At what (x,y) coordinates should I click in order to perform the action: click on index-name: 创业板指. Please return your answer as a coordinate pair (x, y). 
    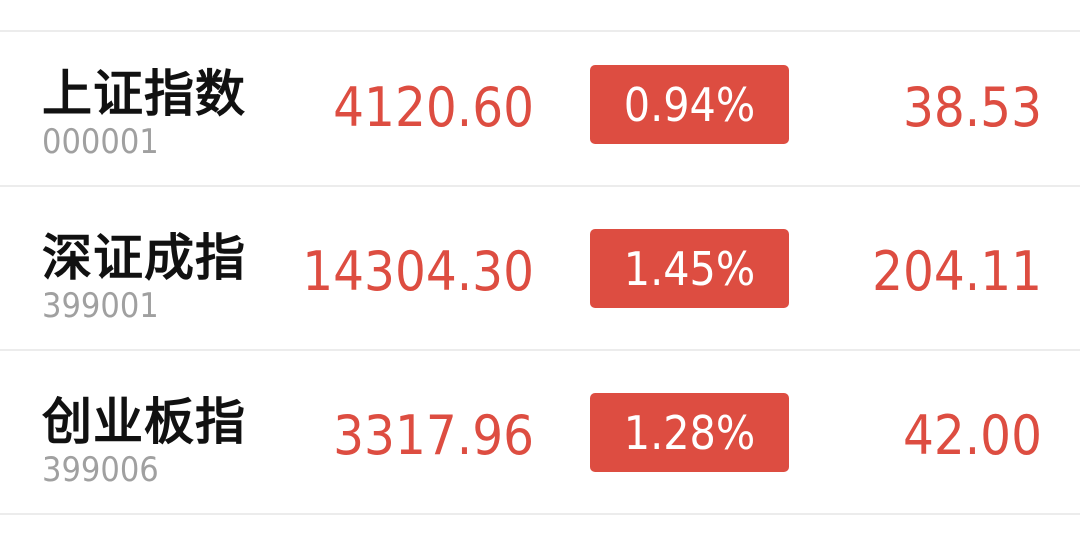
    Looking at the image, I should click on (144, 422).